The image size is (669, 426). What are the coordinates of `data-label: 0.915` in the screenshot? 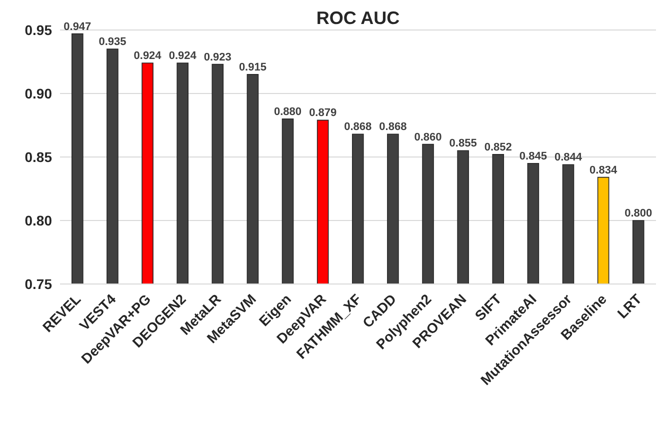 It's located at (252, 67).